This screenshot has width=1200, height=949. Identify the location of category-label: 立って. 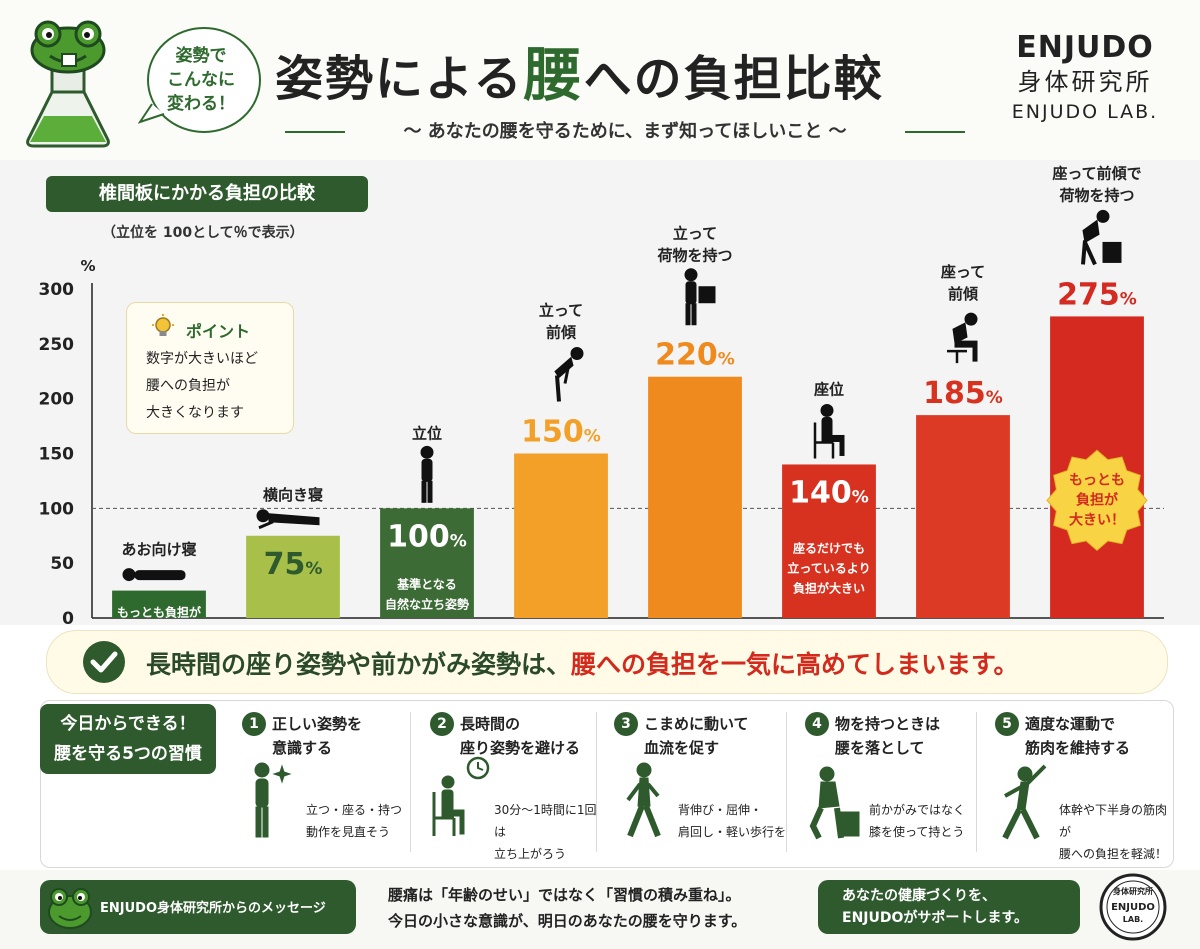
(695, 234).